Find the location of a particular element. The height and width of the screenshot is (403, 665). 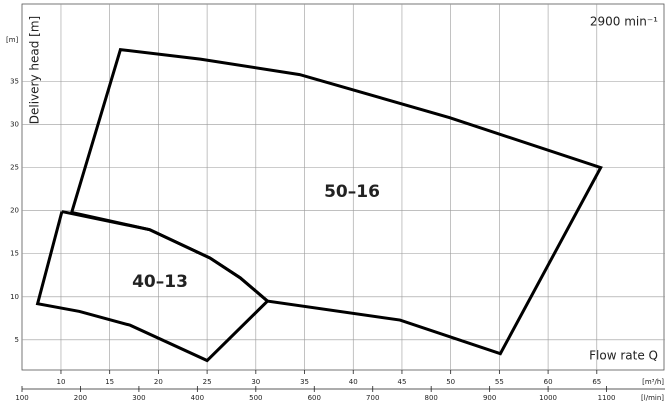

x-tick-label: 45 is located at coordinates (401, 382).